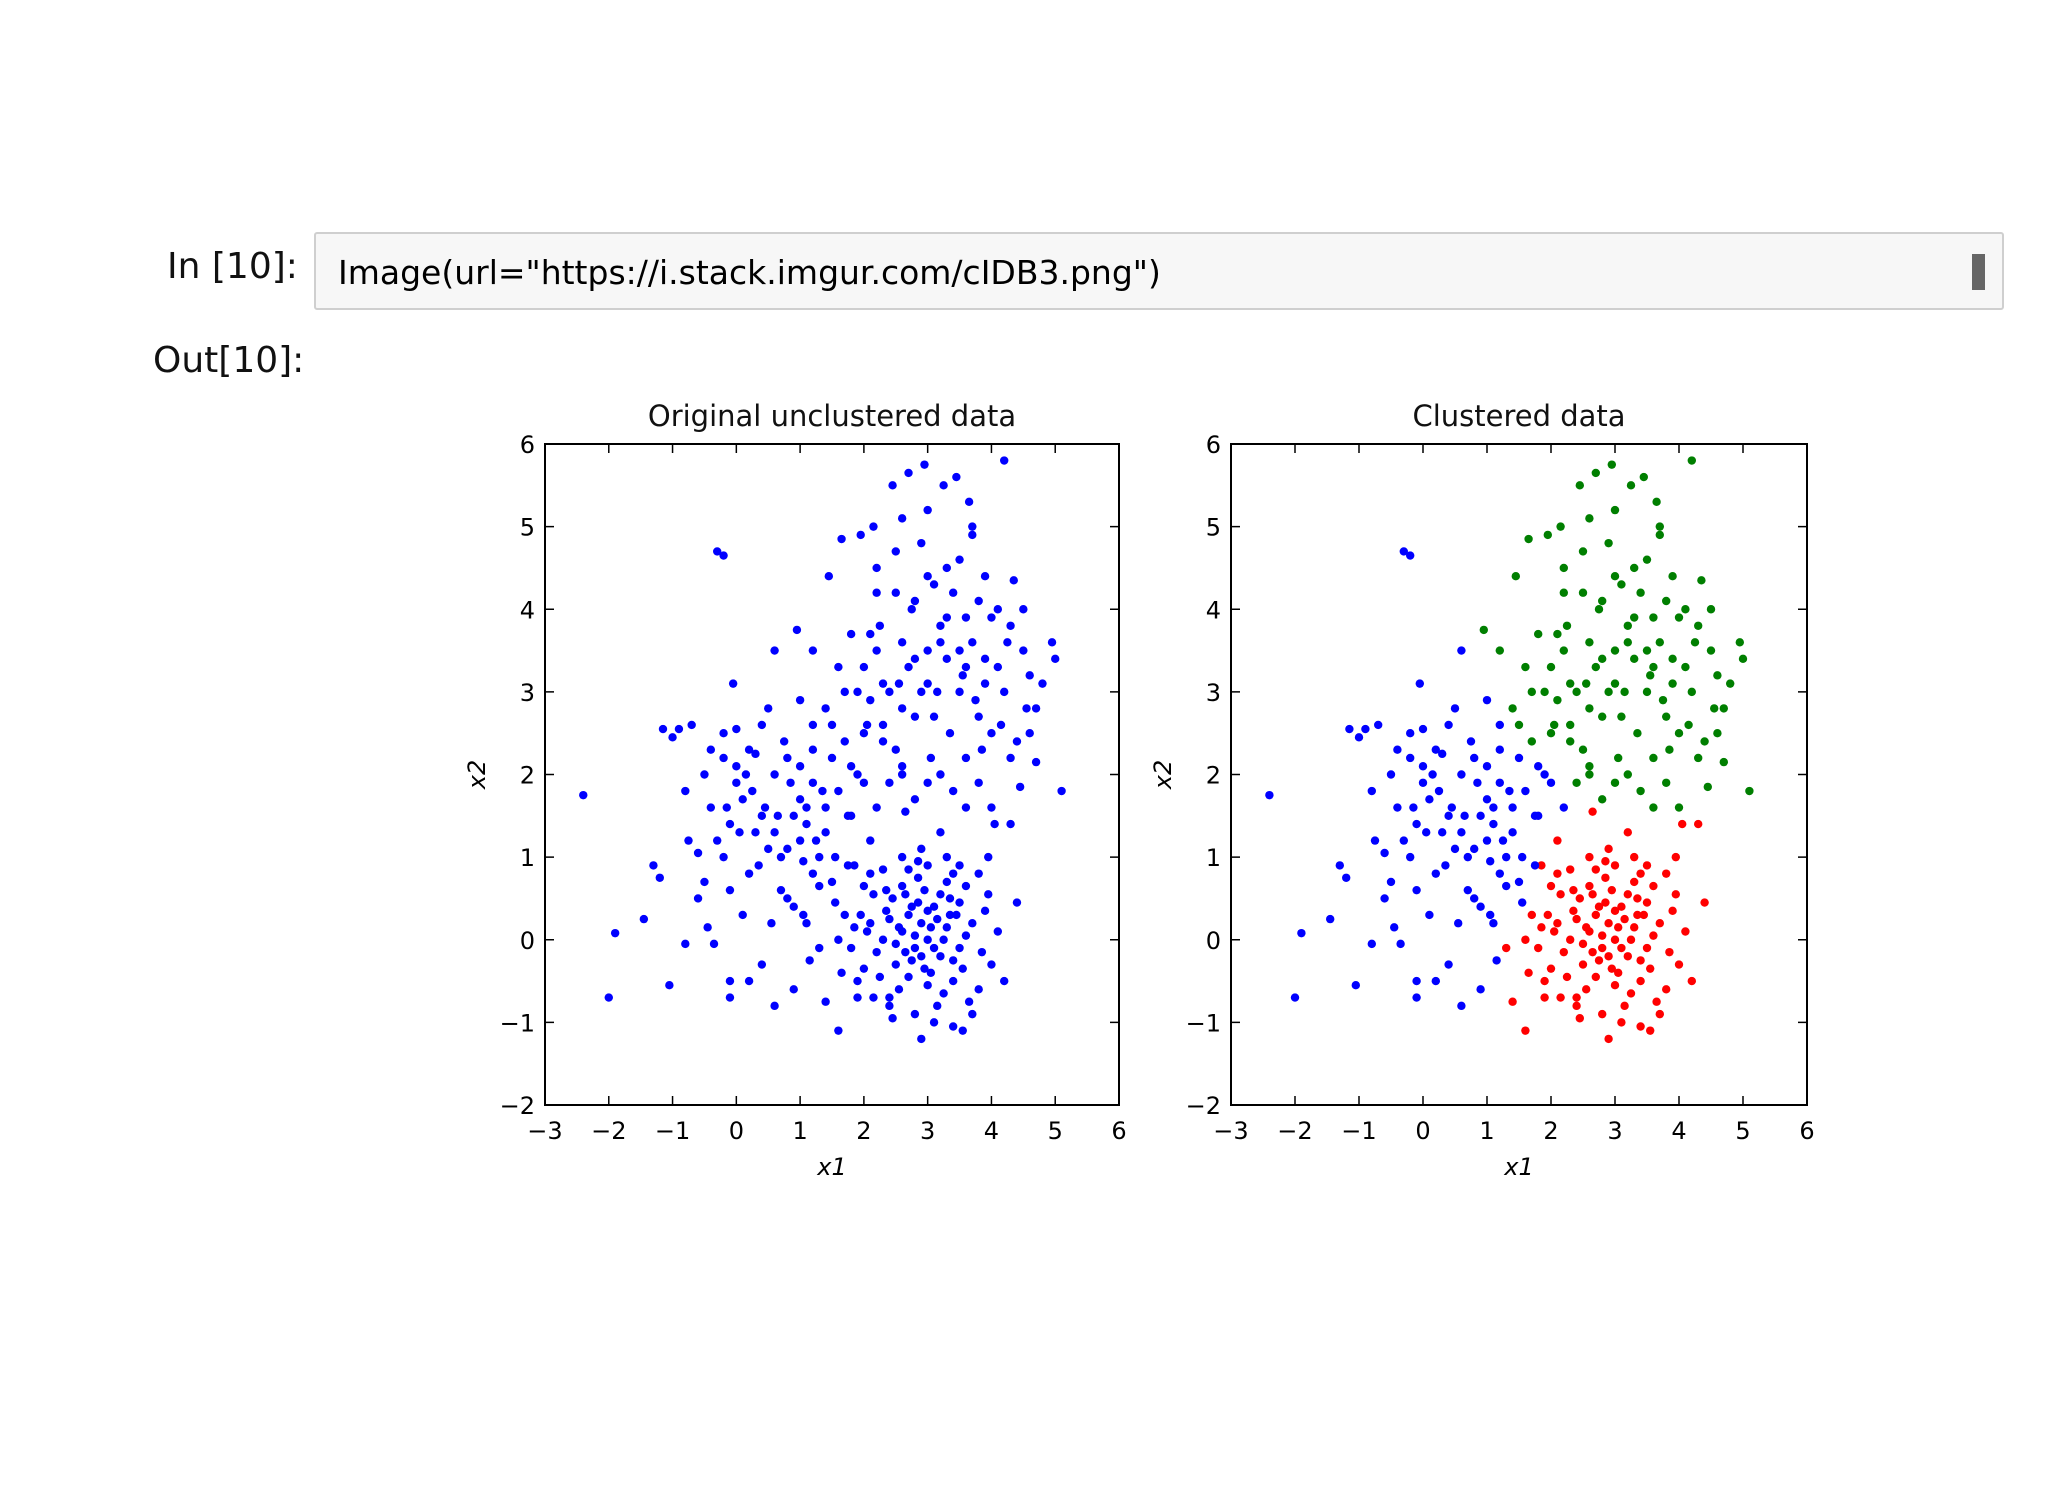  I want to click on y-tick-label: 0, so click(1213, 941).